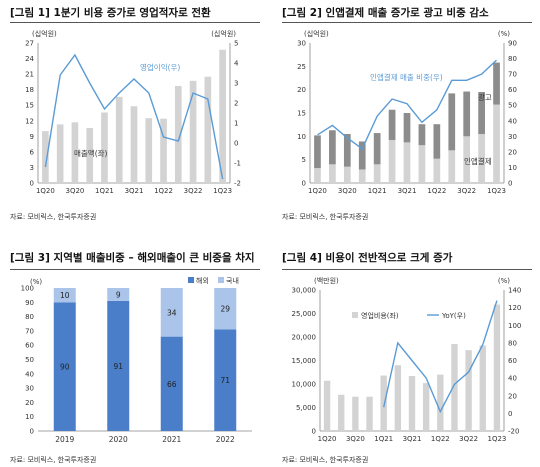  I want to click on legend-label: 국내, so click(232, 280).